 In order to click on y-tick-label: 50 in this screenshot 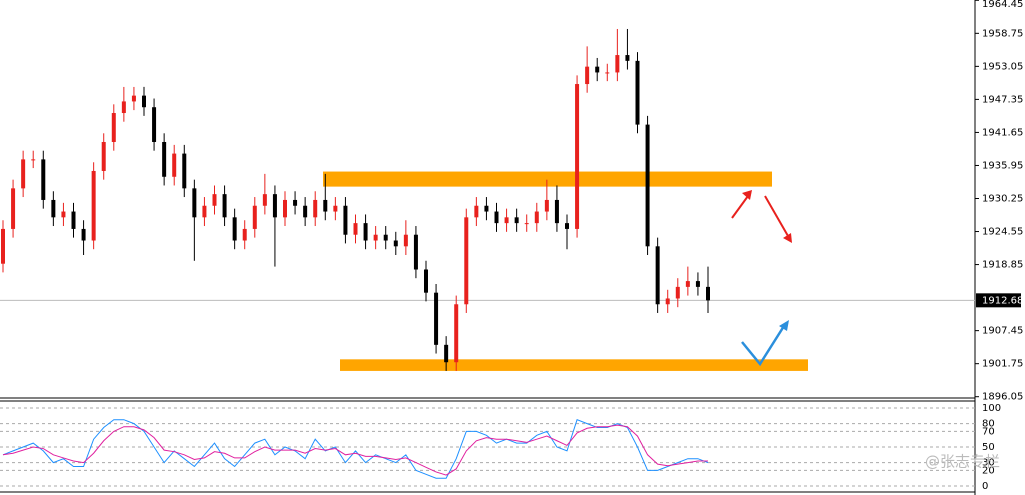, I will do `click(988, 447)`.